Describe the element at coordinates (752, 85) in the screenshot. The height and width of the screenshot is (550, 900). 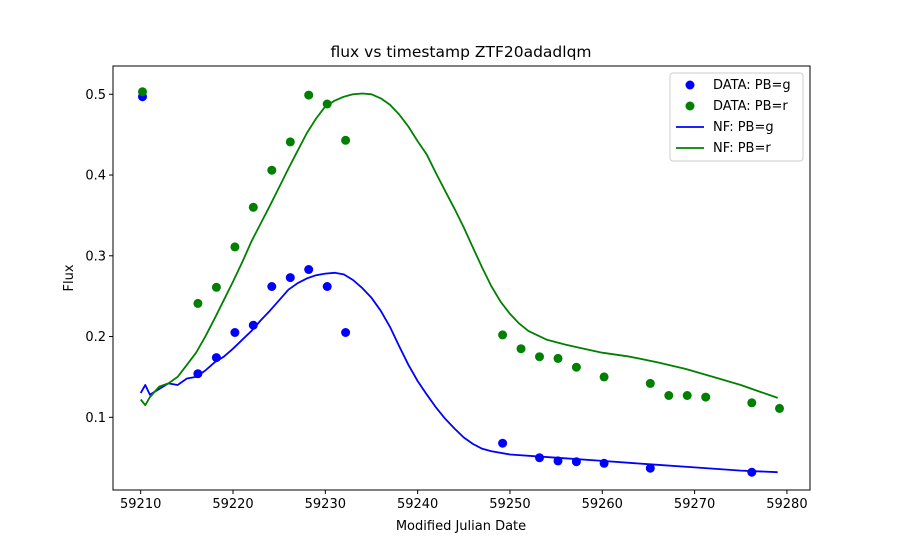
I see `legend-label-data-g: DATA: PB=g` at that location.